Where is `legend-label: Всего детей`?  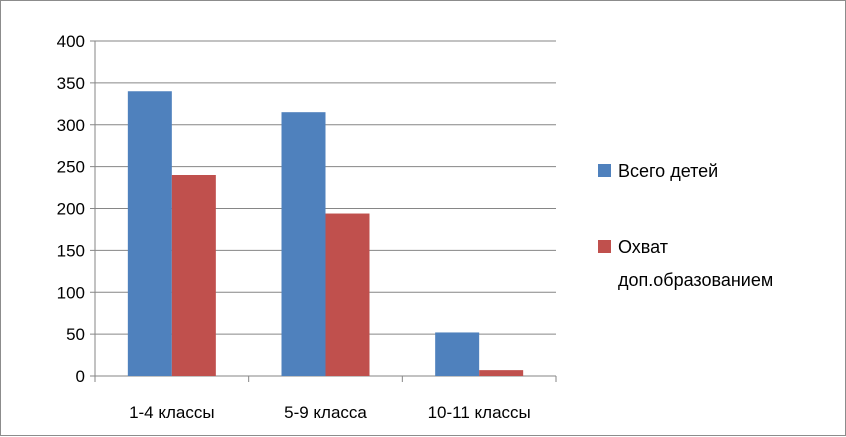 legend-label: Всего детей is located at coordinates (668, 171).